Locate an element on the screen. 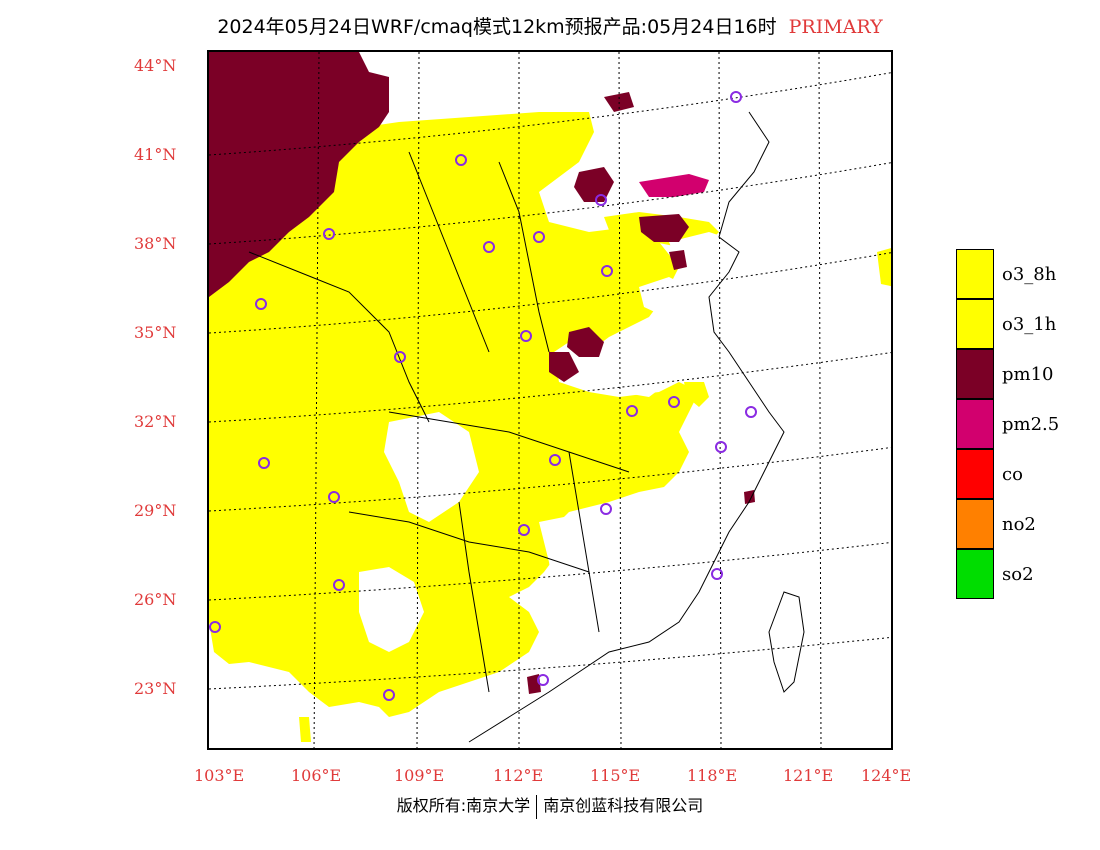 This screenshot has width=1100, height=850. legend-label: o3_1h is located at coordinates (1029, 324).